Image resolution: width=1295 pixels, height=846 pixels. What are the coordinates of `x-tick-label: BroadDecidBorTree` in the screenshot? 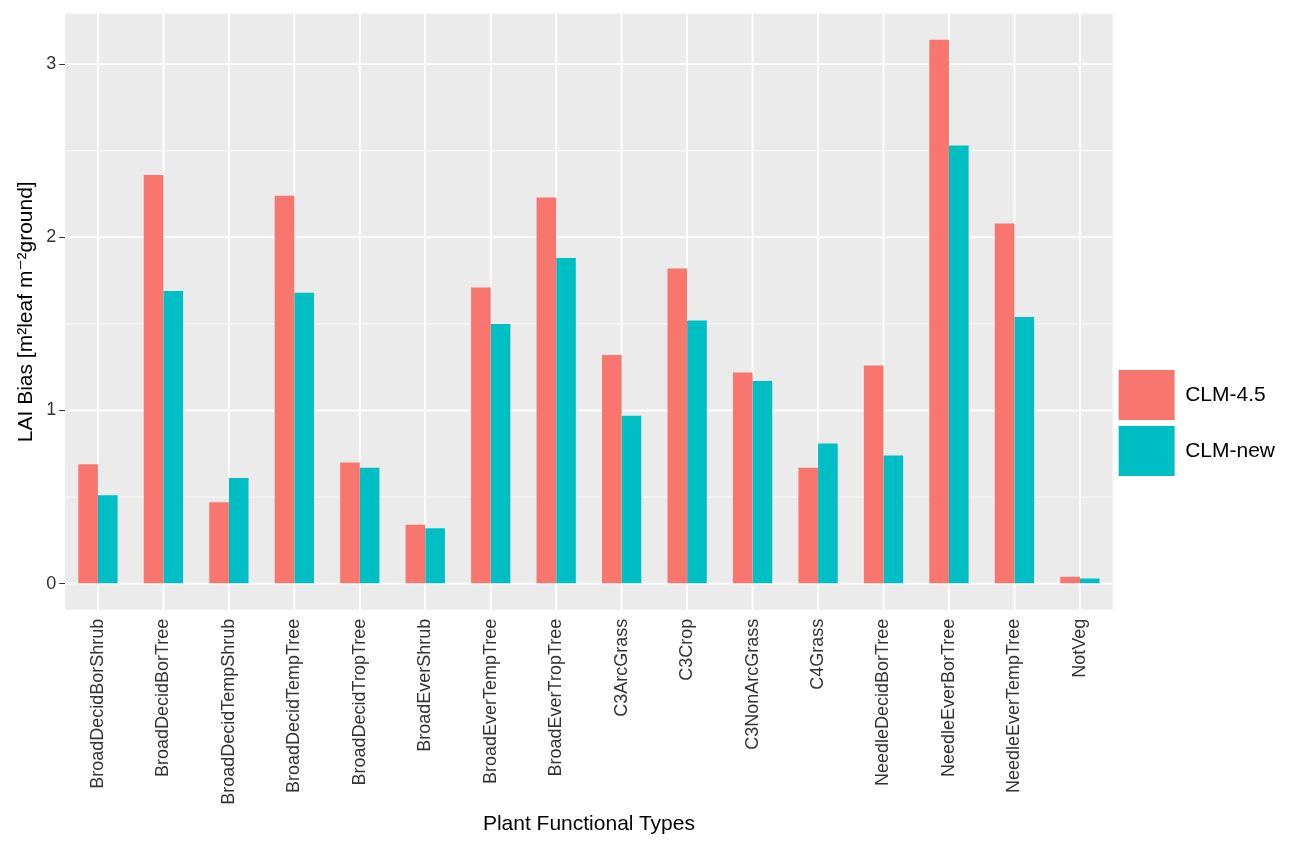 It's located at (162, 698).